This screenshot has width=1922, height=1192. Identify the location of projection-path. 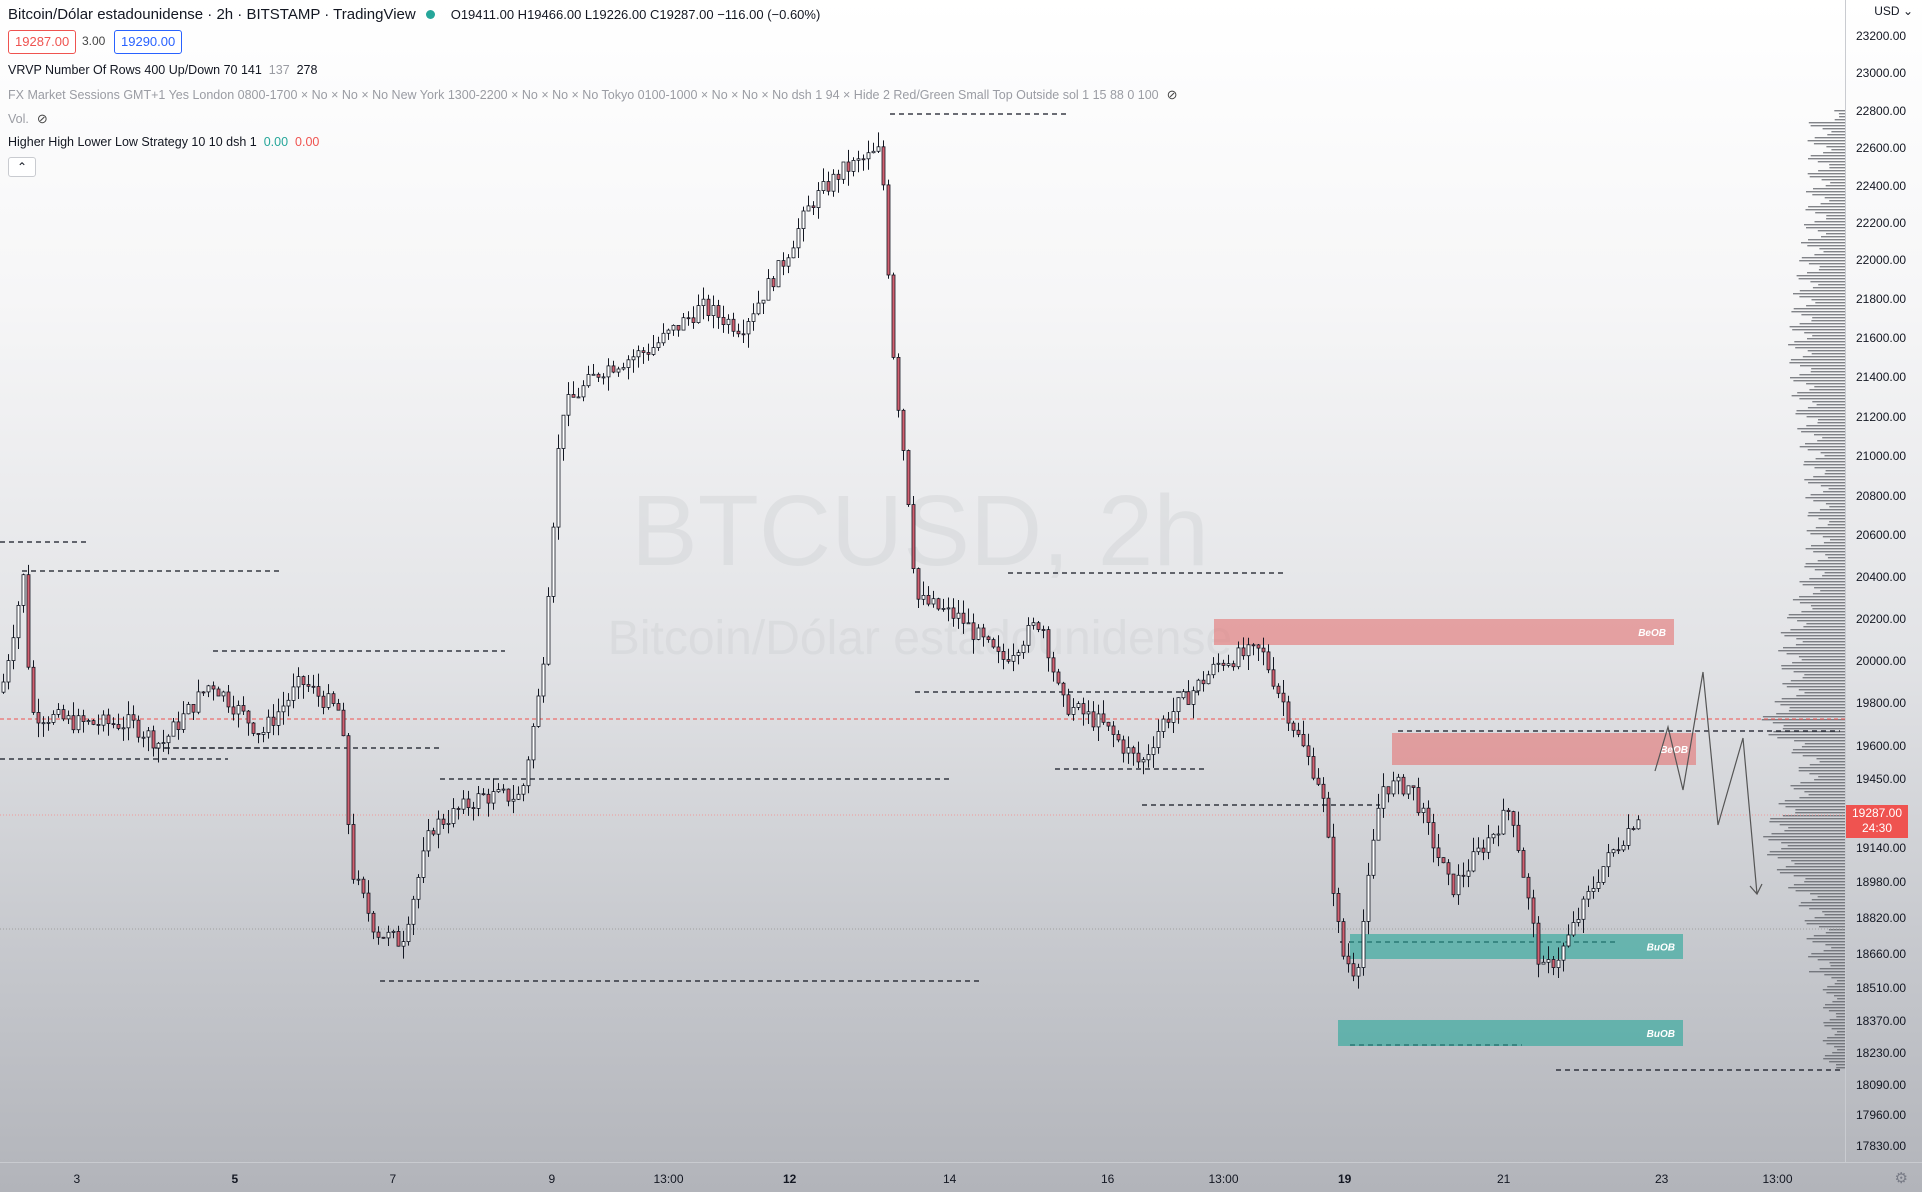
(1706, 783).